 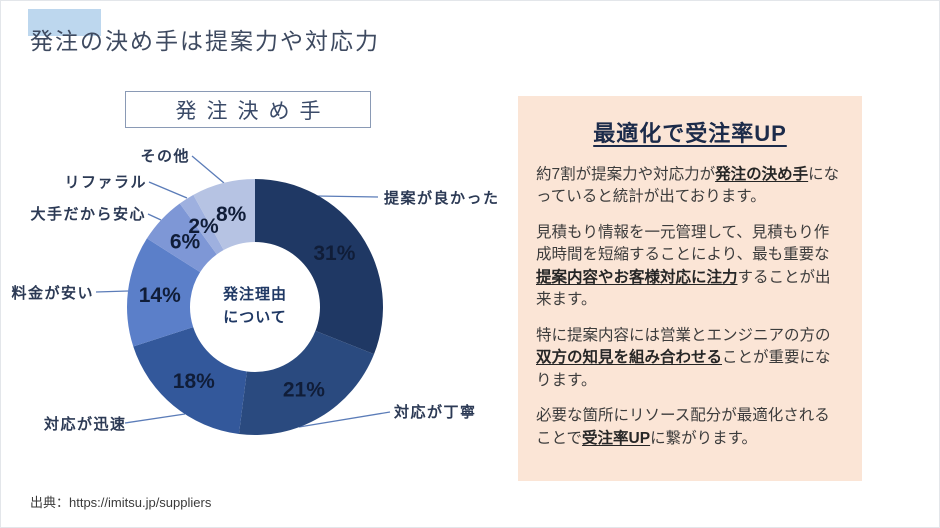 I want to click on panel-title: 最適化で受注率UP, so click(x=690, y=133).